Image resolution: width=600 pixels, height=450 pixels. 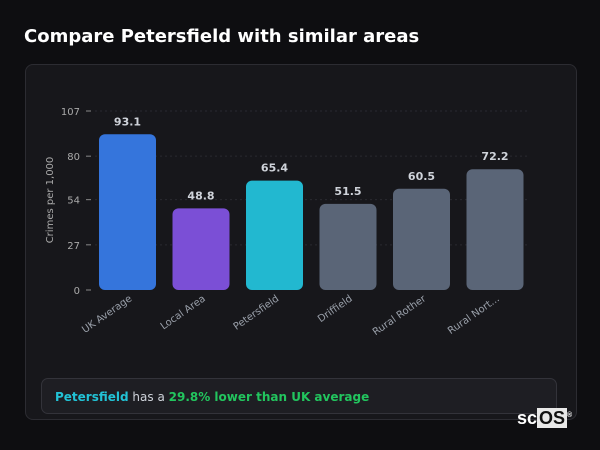 What do you see at coordinates (274, 168) in the screenshot?
I see `bar-value-label: 65.4` at bounding box center [274, 168].